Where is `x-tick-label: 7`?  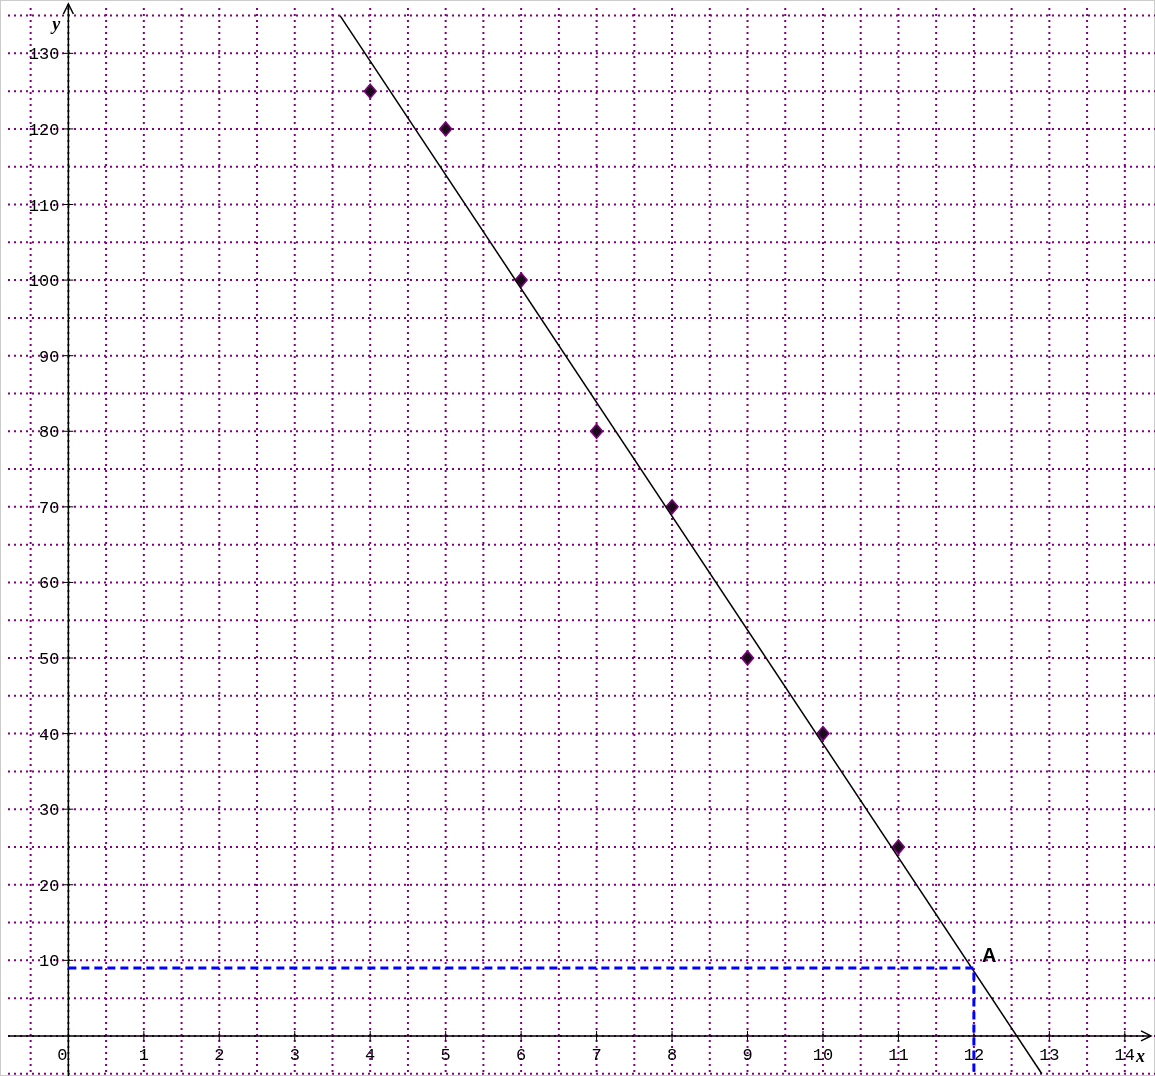
x-tick-label: 7 is located at coordinates (596, 1055).